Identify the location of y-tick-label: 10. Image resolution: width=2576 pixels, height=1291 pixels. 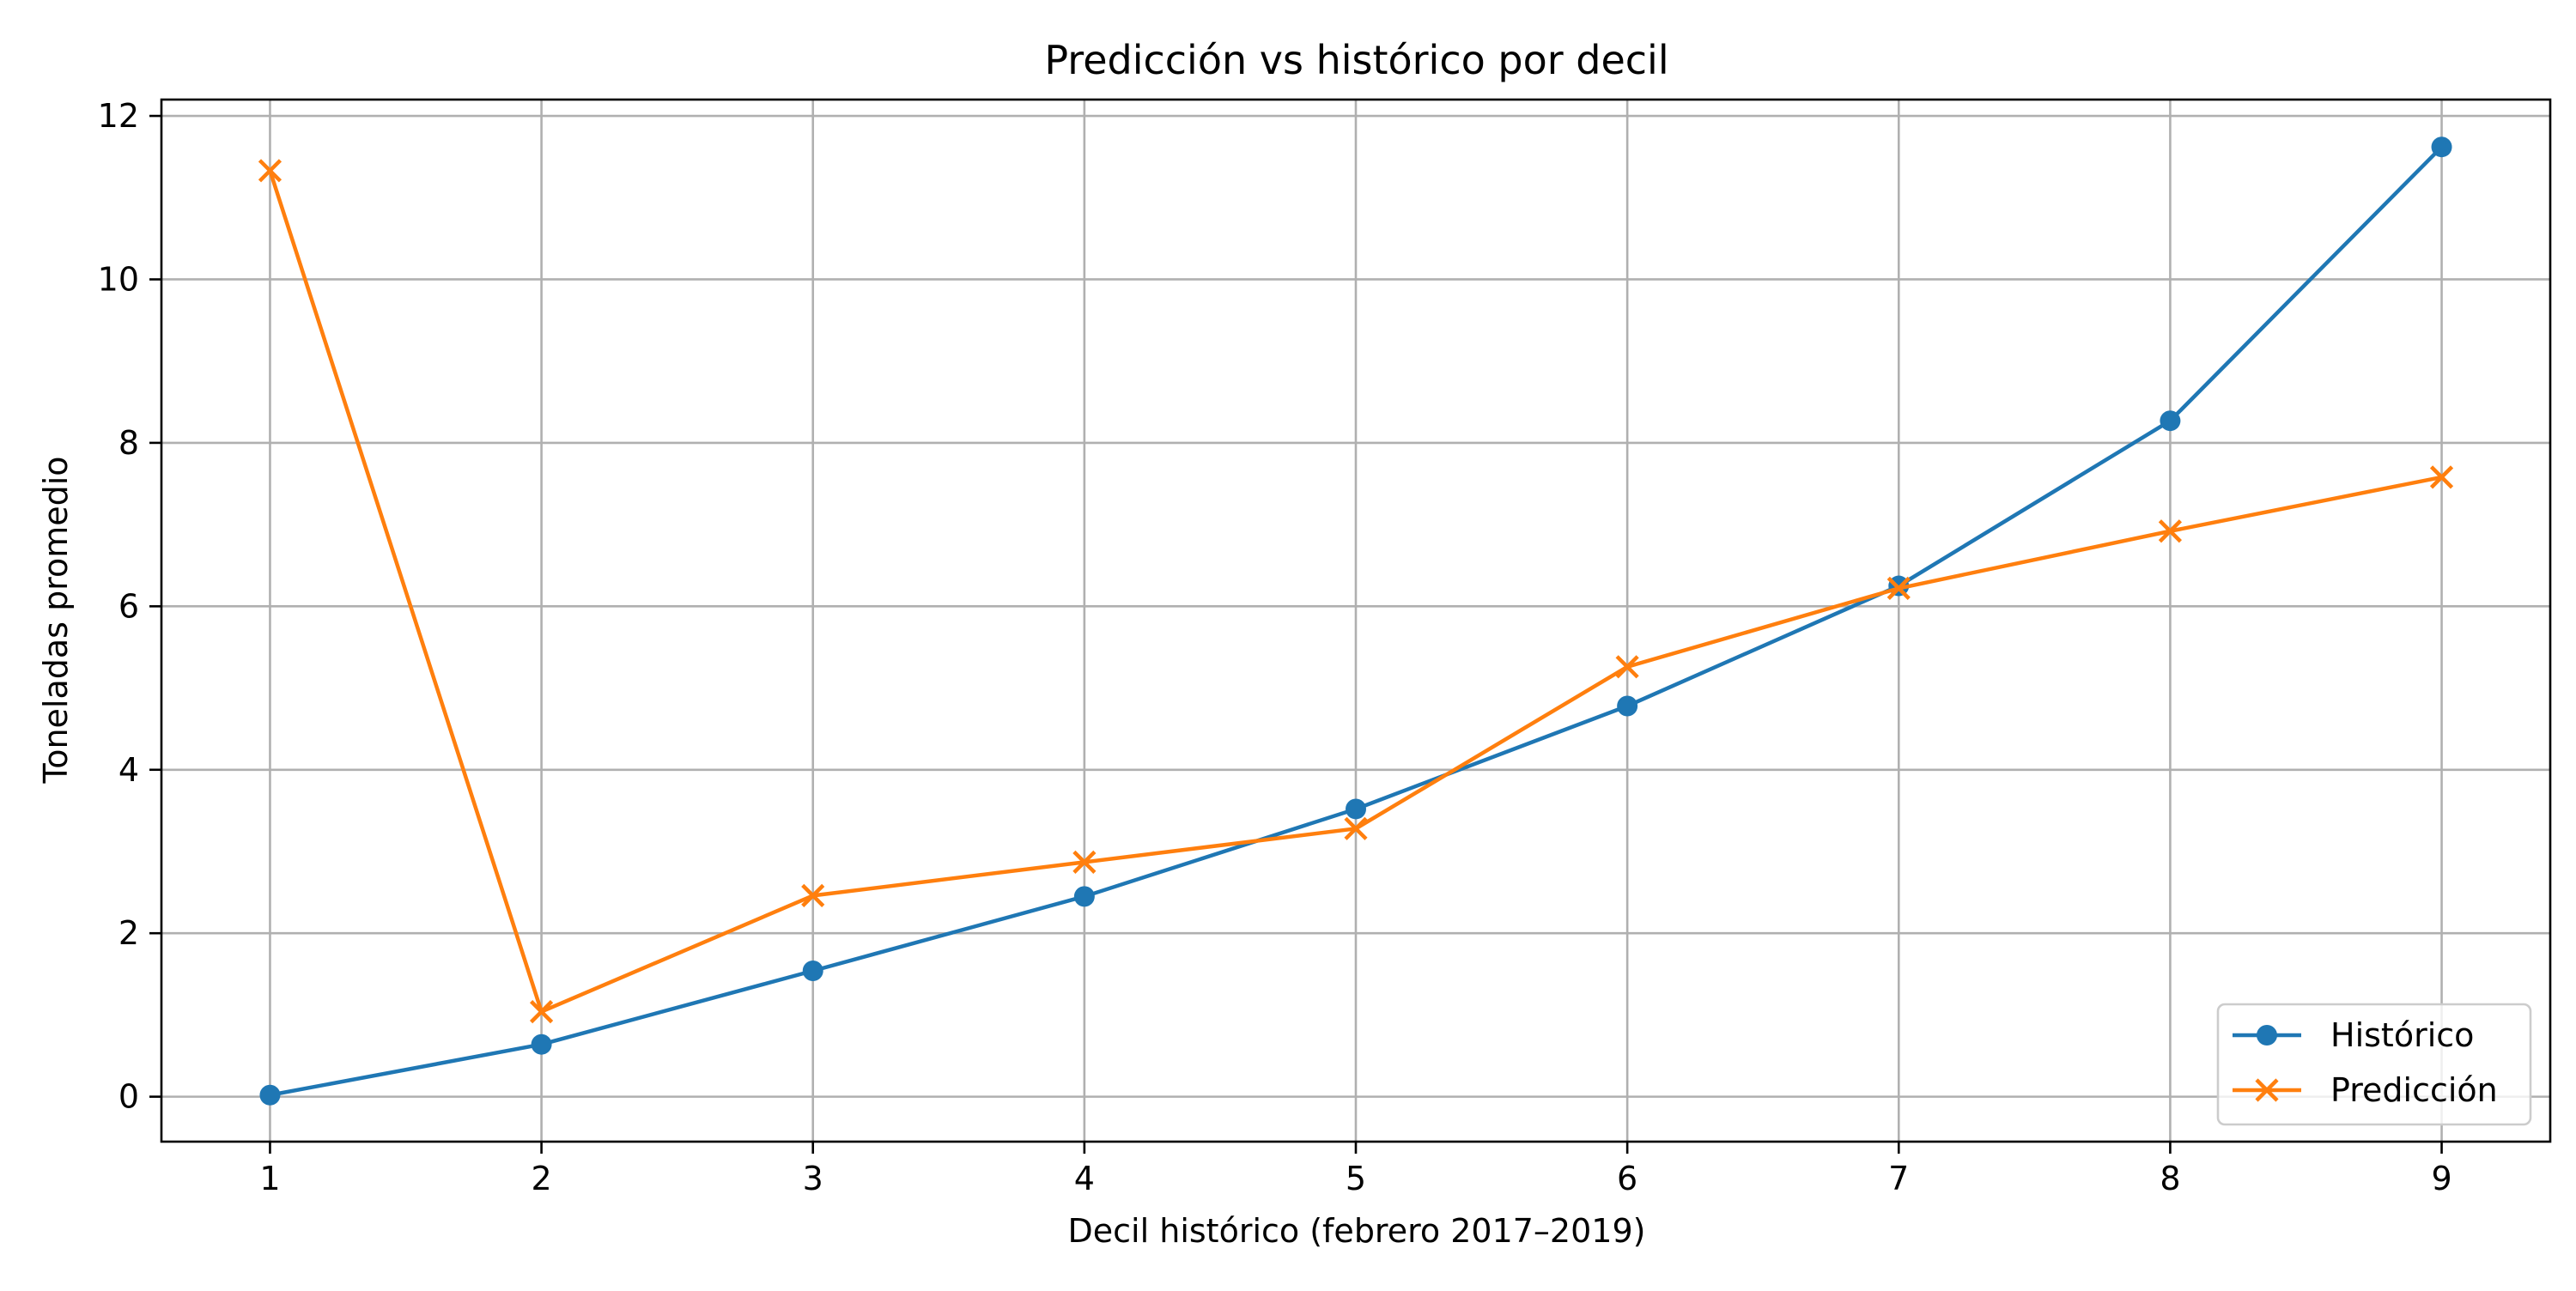
(118, 279).